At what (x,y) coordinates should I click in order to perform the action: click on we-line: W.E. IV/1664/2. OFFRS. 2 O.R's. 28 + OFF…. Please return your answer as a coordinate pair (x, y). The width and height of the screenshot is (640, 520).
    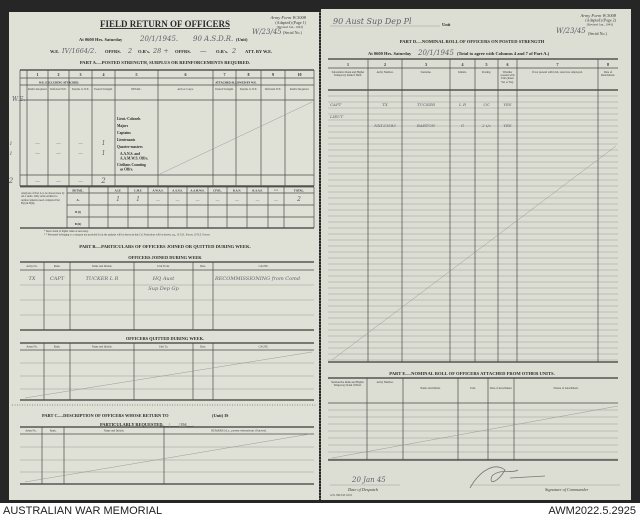
    Looking at the image, I should click on (161, 51).